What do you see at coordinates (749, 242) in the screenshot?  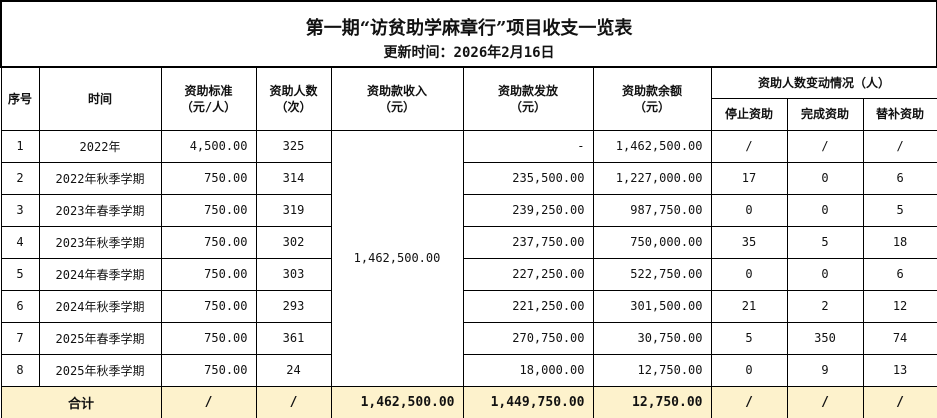 I see `cell-stopped: 35` at bounding box center [749, 242].